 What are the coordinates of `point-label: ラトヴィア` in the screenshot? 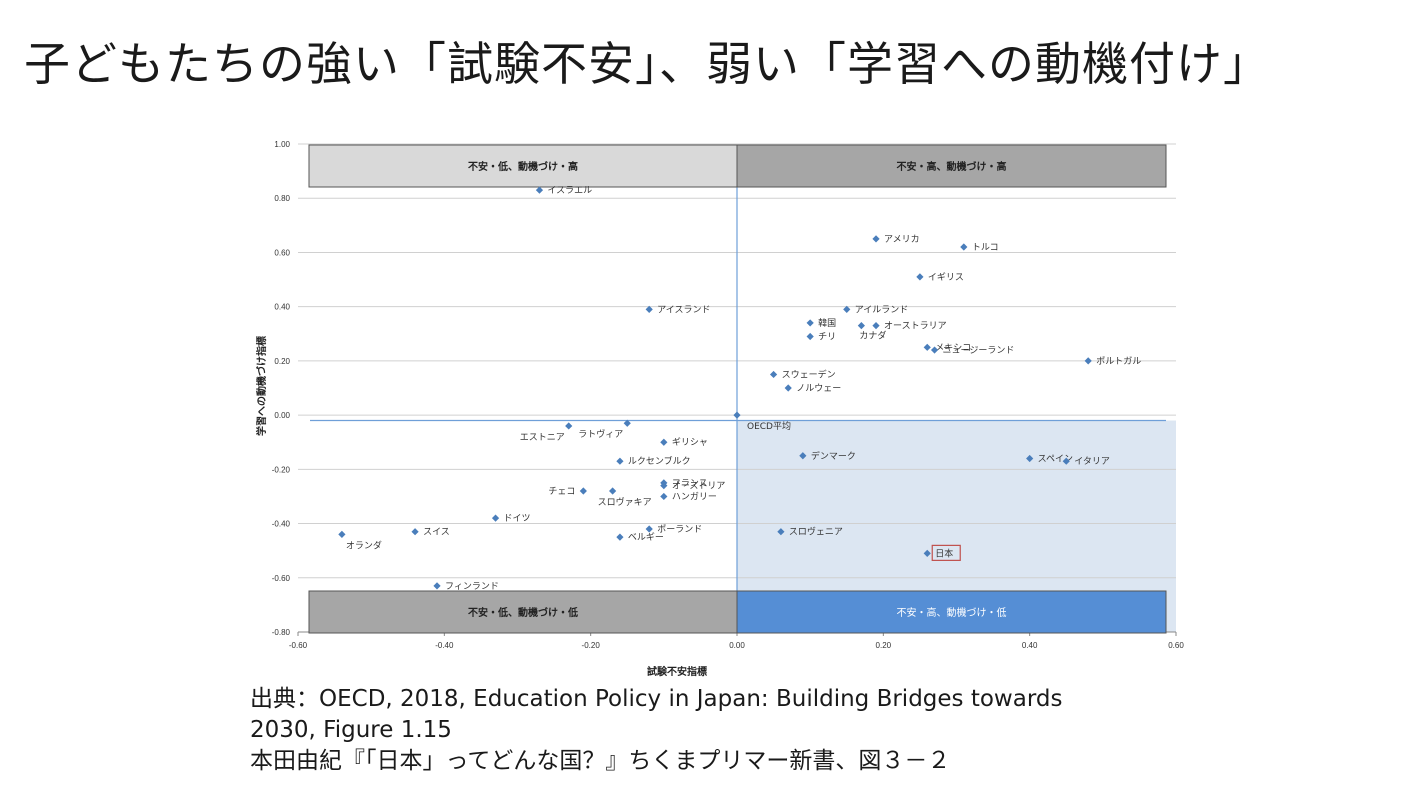 It's located at (600, 434).